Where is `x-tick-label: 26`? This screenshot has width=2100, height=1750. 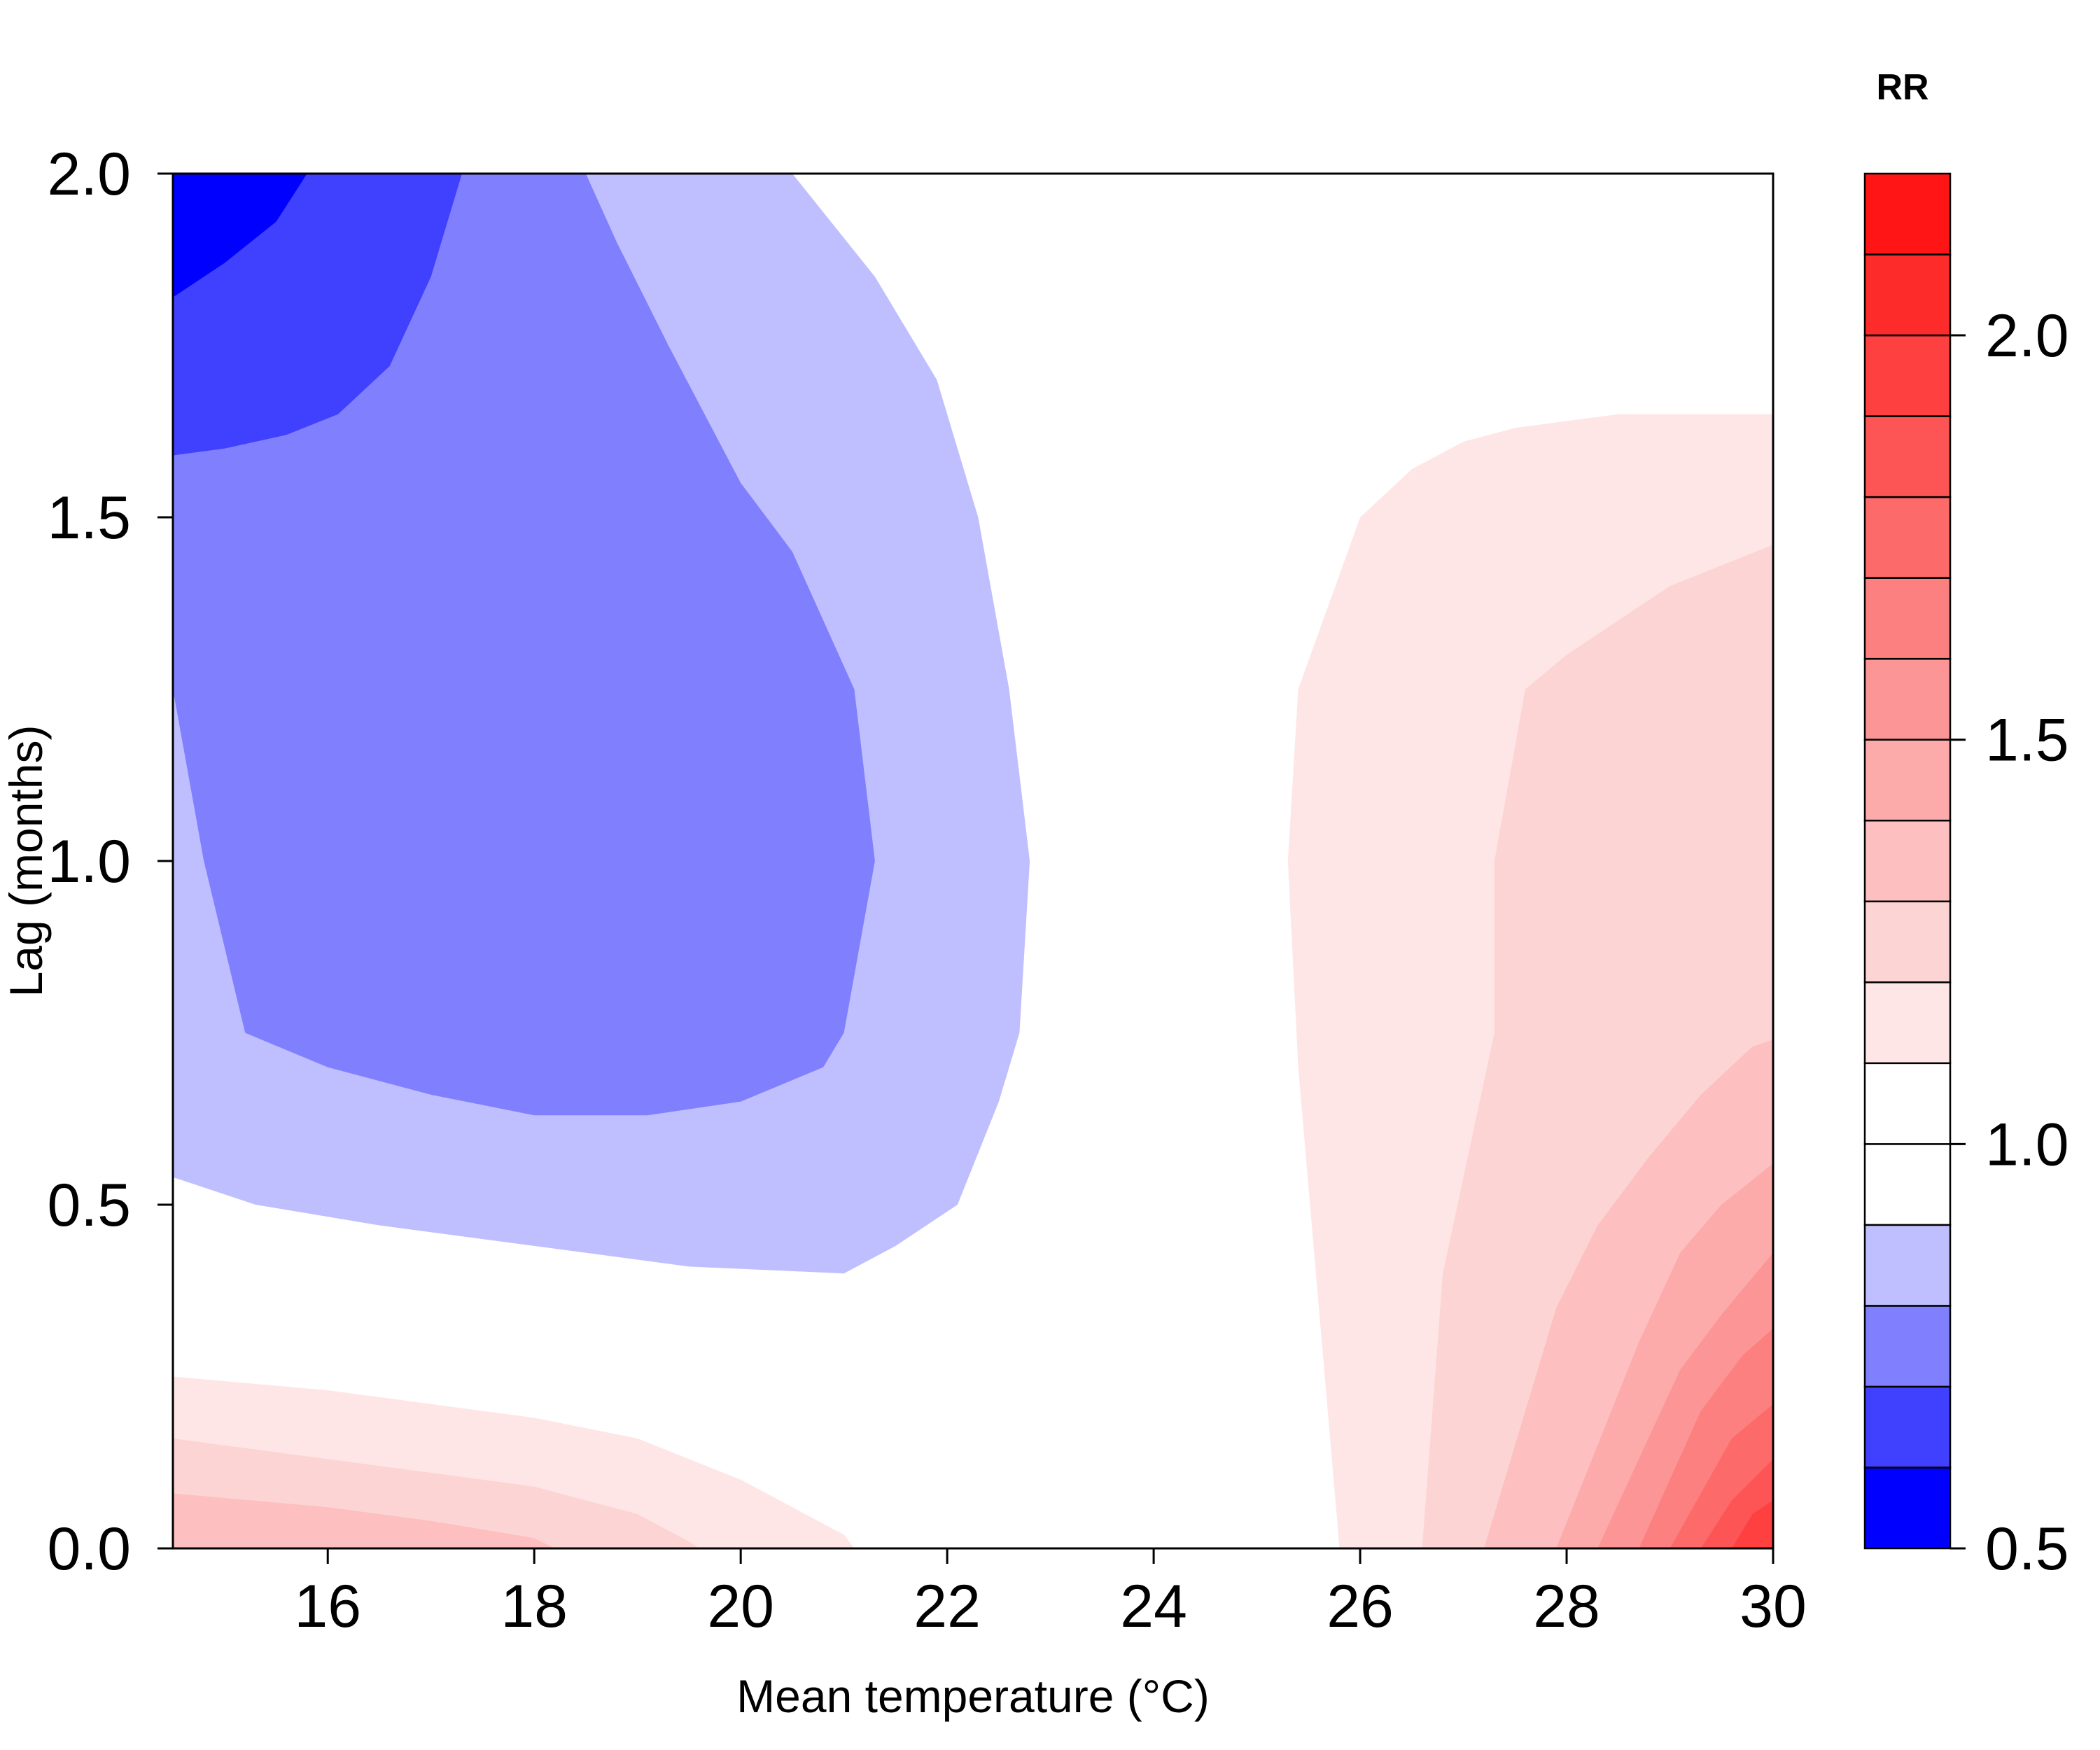 x-tick-label: 26 is located at coordinates (1360, 1606).